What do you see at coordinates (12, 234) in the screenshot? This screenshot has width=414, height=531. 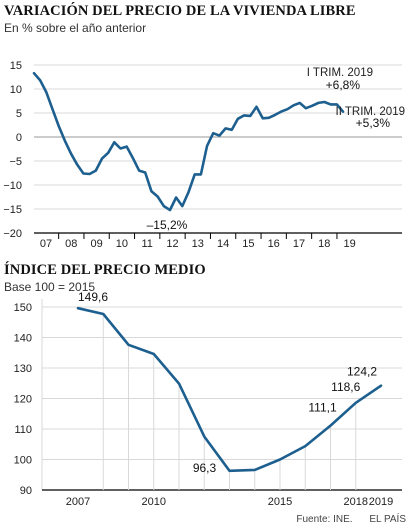 I see `y-tick-label: −20` at bounding box center [12, 234].